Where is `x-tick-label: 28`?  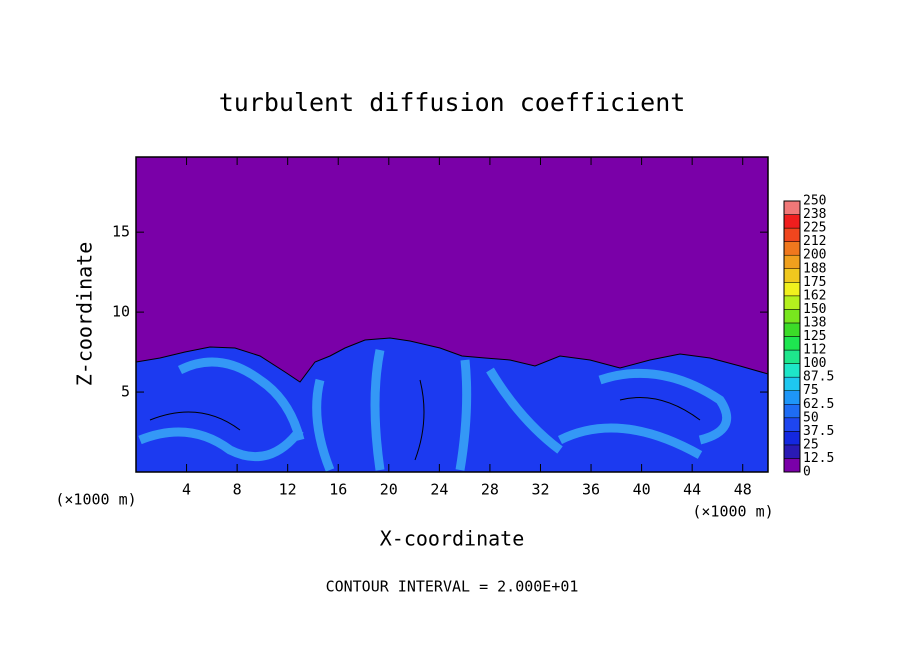 x-tick-label: 28 is located at coordinates (490, 490).